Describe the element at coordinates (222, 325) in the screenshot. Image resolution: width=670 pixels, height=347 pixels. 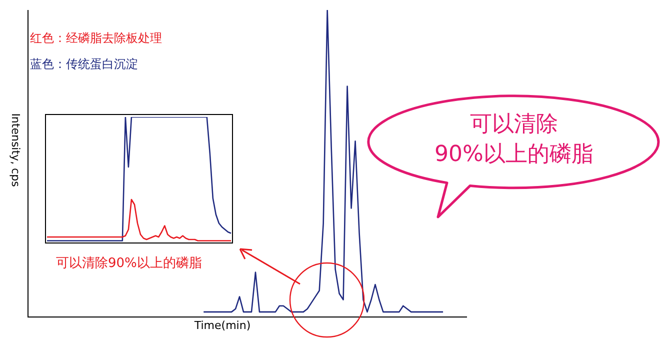
I see `x-axis-title: Time(min)` at that location.